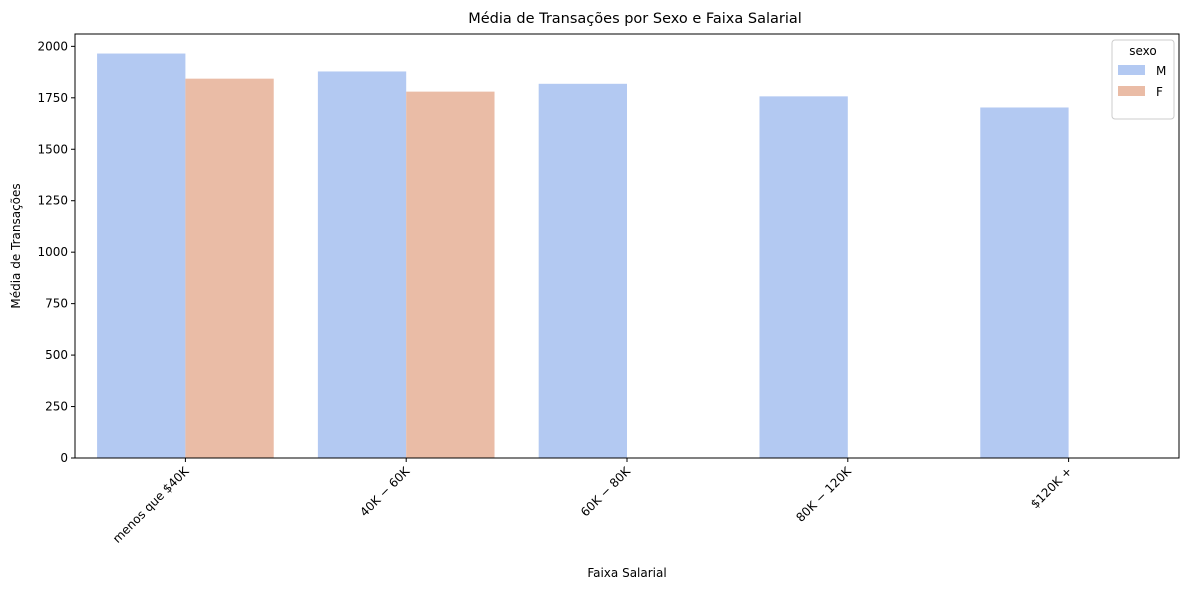  Describe the element at coordinates (52, 98) in the screenshot. I see `y-tick-label: 1750` at that location.